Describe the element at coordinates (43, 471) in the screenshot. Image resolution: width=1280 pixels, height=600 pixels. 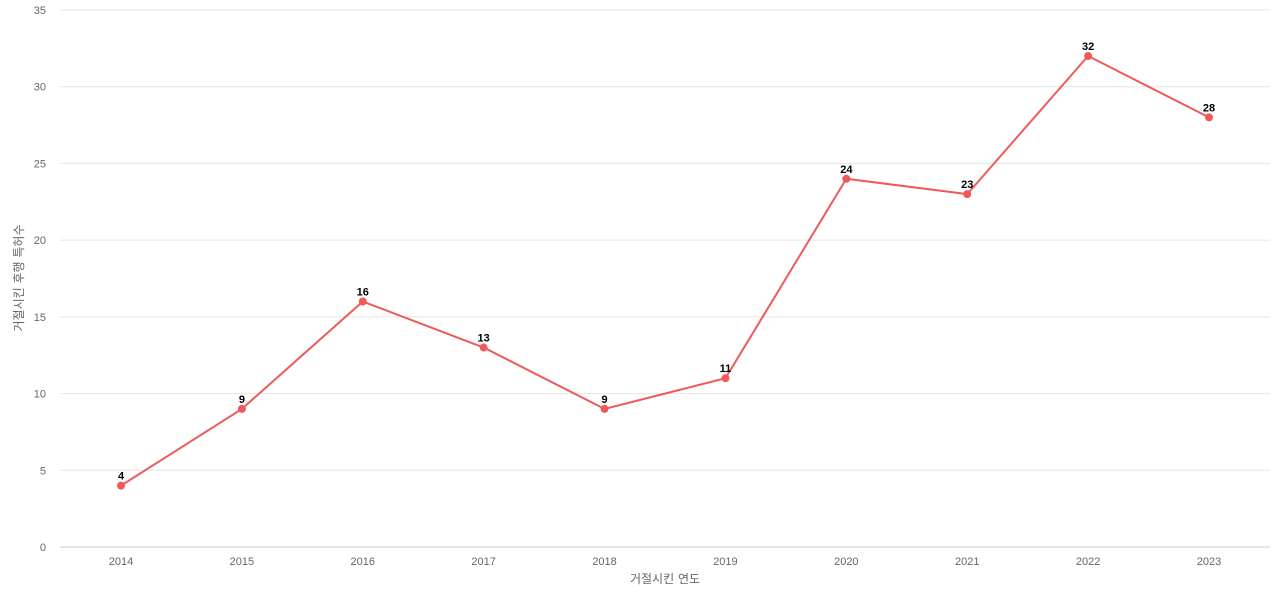
I see `y-tick-label: 5` at that location.